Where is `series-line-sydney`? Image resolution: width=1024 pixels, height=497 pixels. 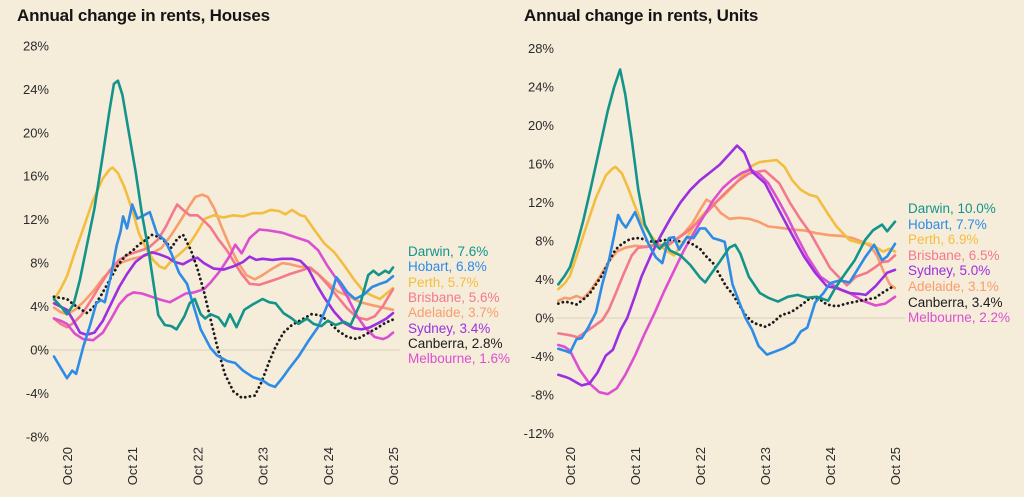
series-line-sydney is located at coordinates (223, 294).